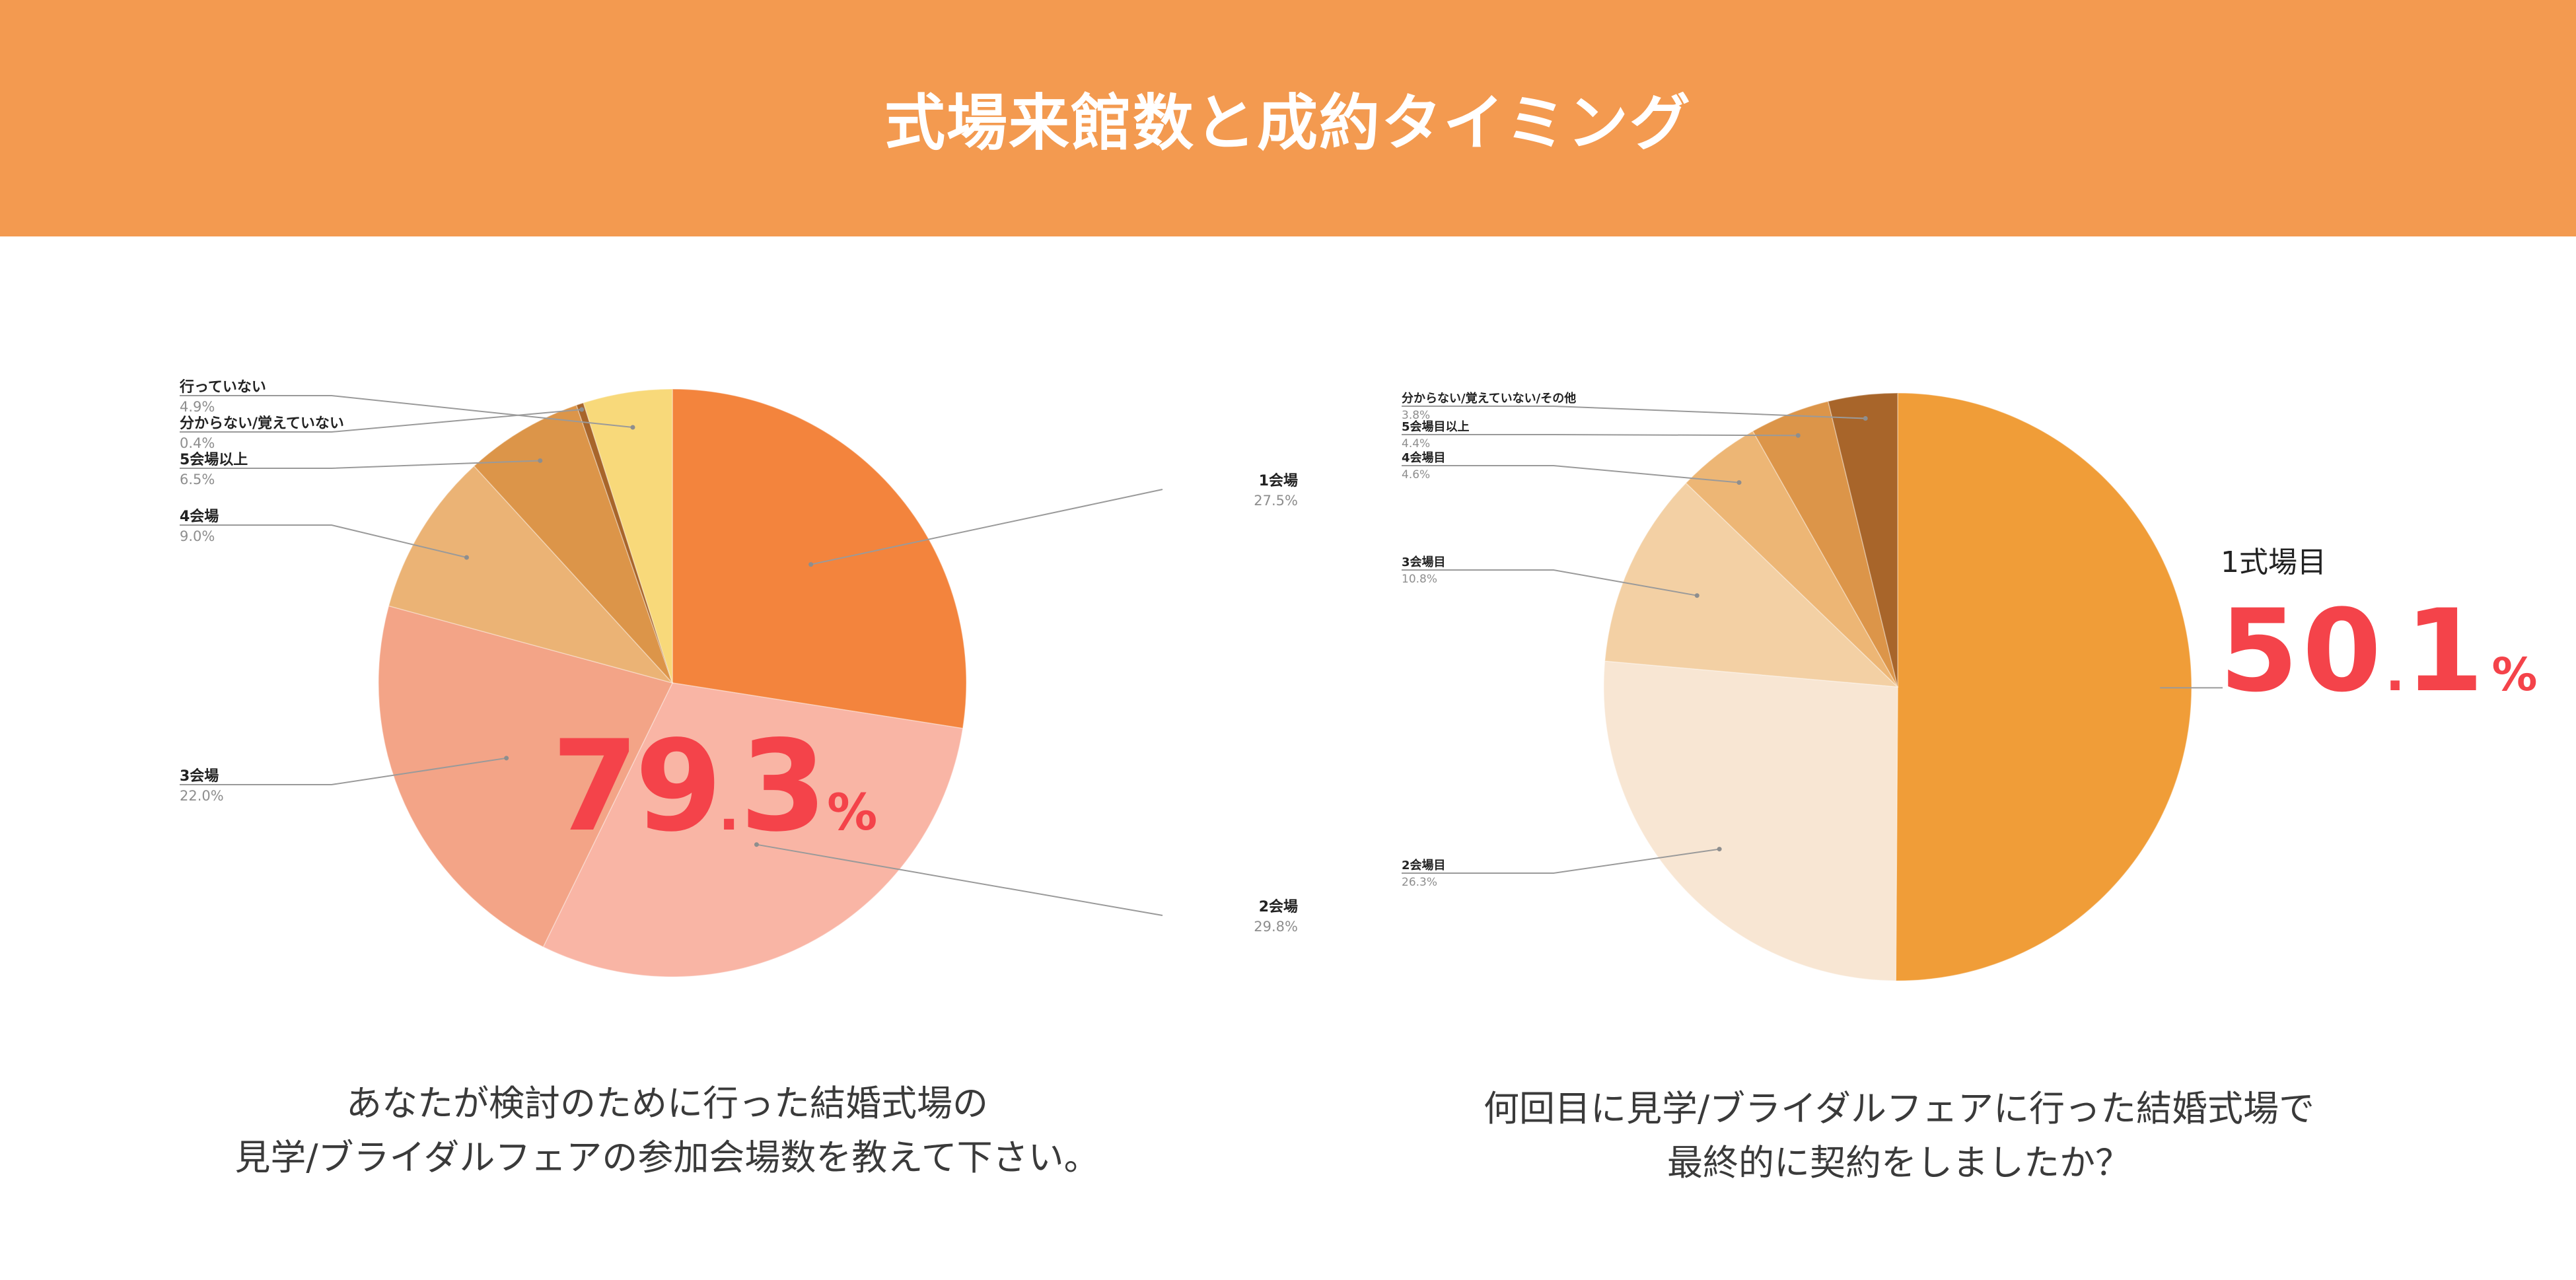  I want to click on callout-venue-5plus-leader-line, so click(360, 465).